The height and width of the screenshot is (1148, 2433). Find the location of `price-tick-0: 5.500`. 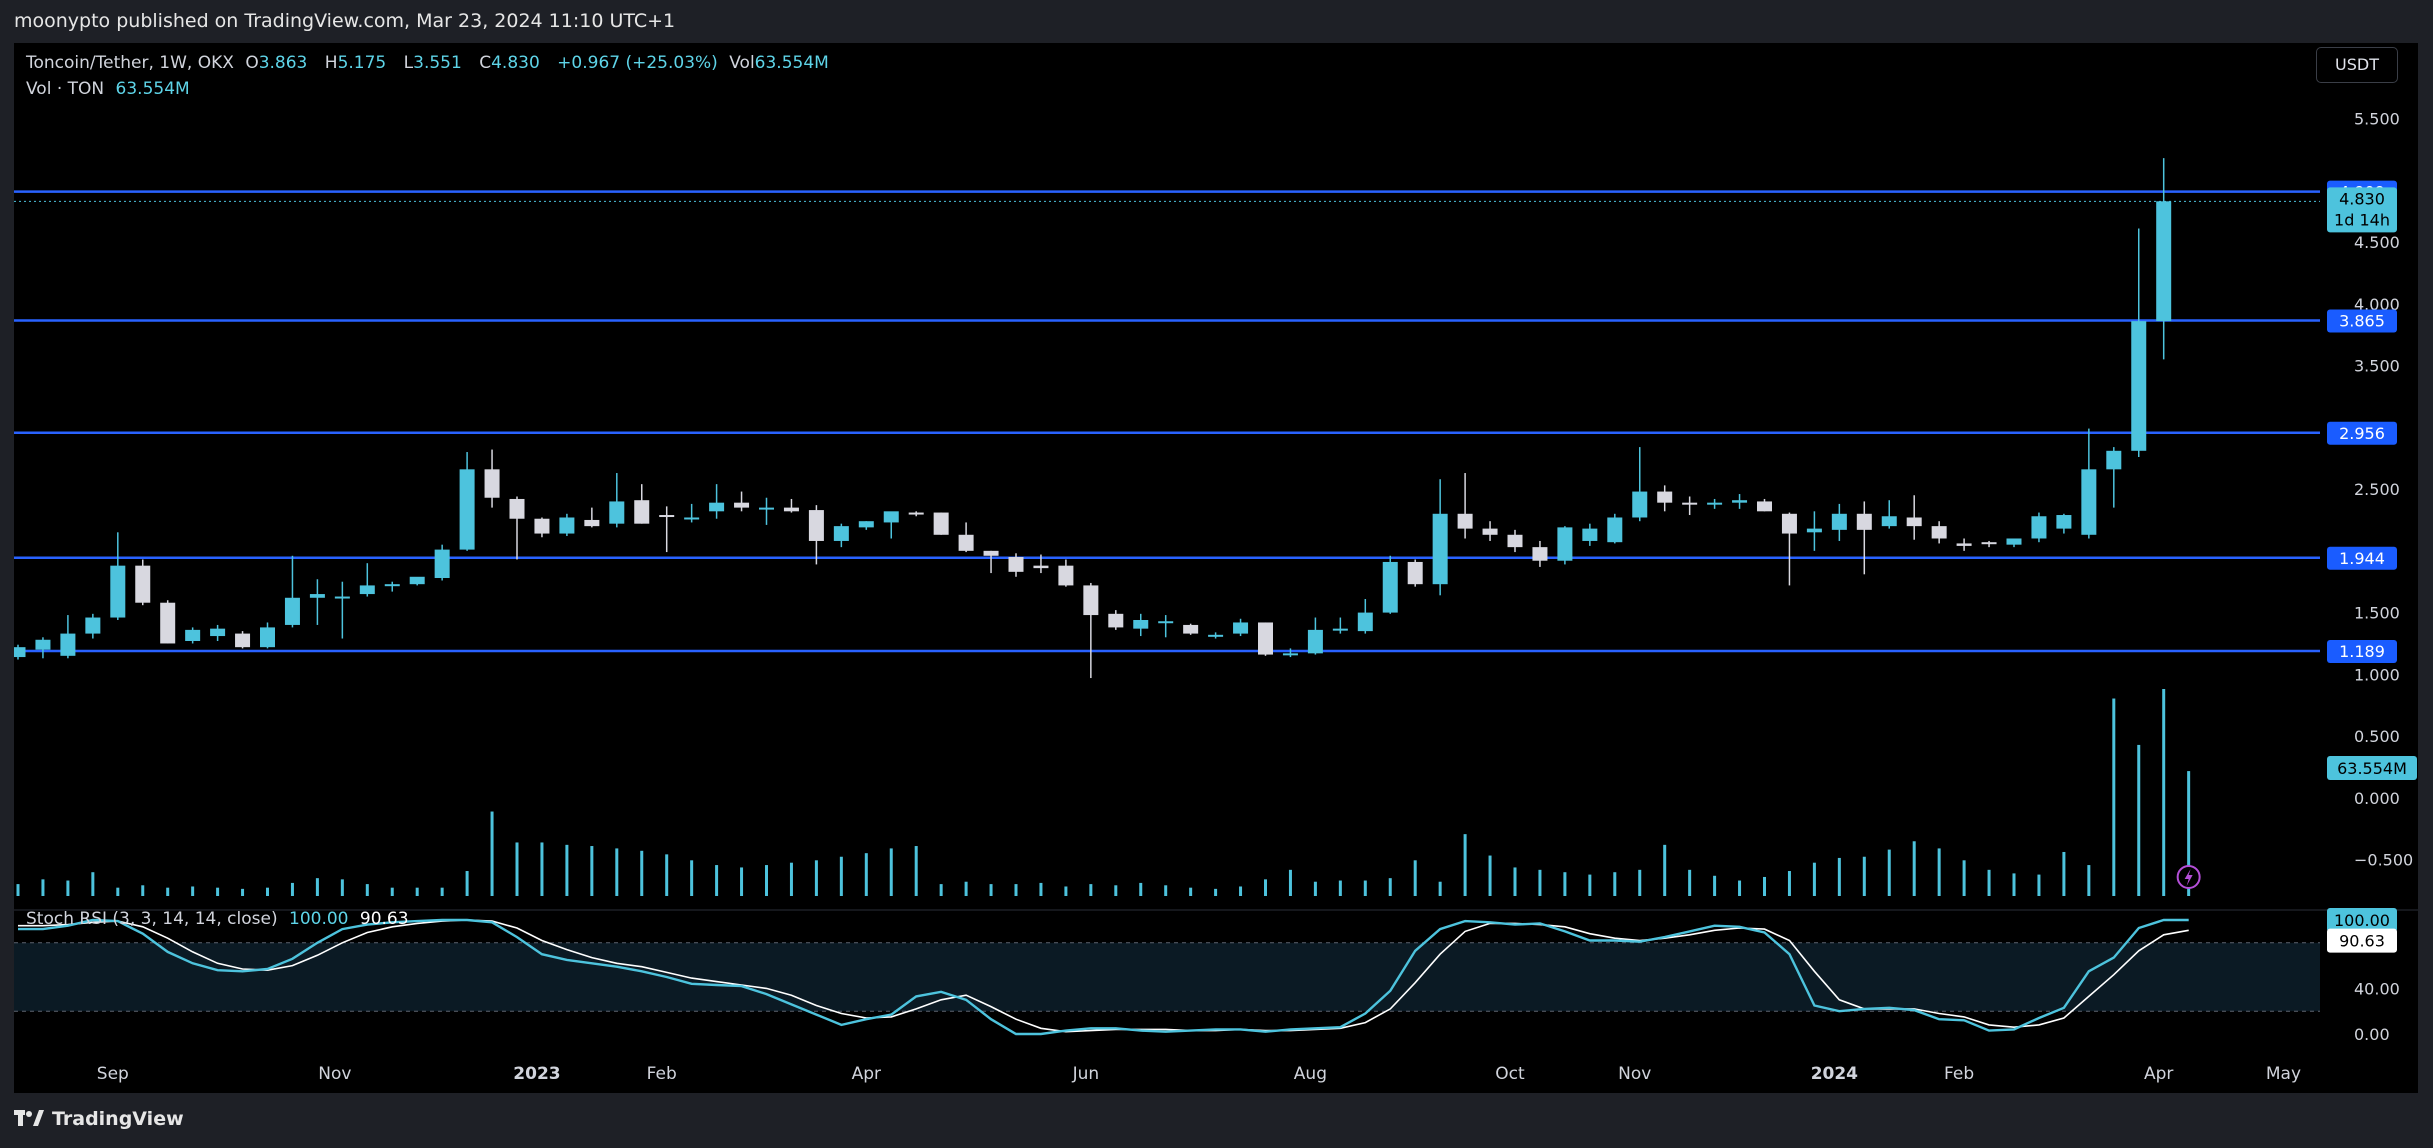

price-tick-0: 5.500 is located at coordinates (2377, 119).